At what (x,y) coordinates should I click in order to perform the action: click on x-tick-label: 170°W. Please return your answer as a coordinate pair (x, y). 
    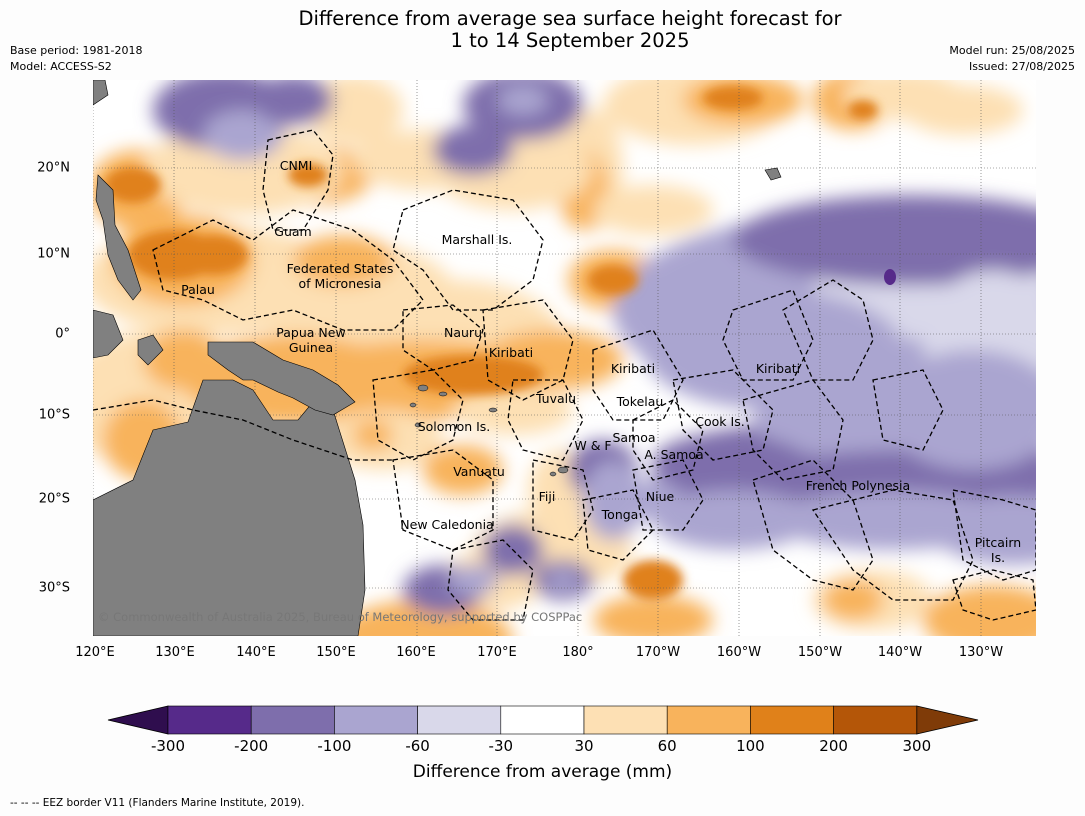
    Looking at the image, I should click on (658, 652).